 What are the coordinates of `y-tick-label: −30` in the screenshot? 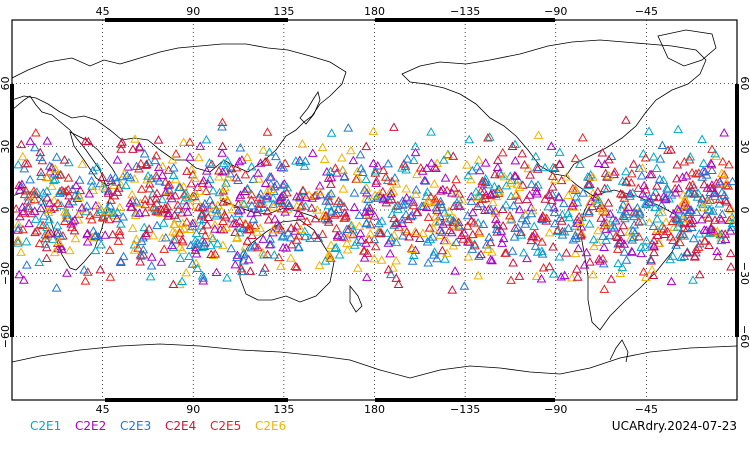 It's located at (6, 273).